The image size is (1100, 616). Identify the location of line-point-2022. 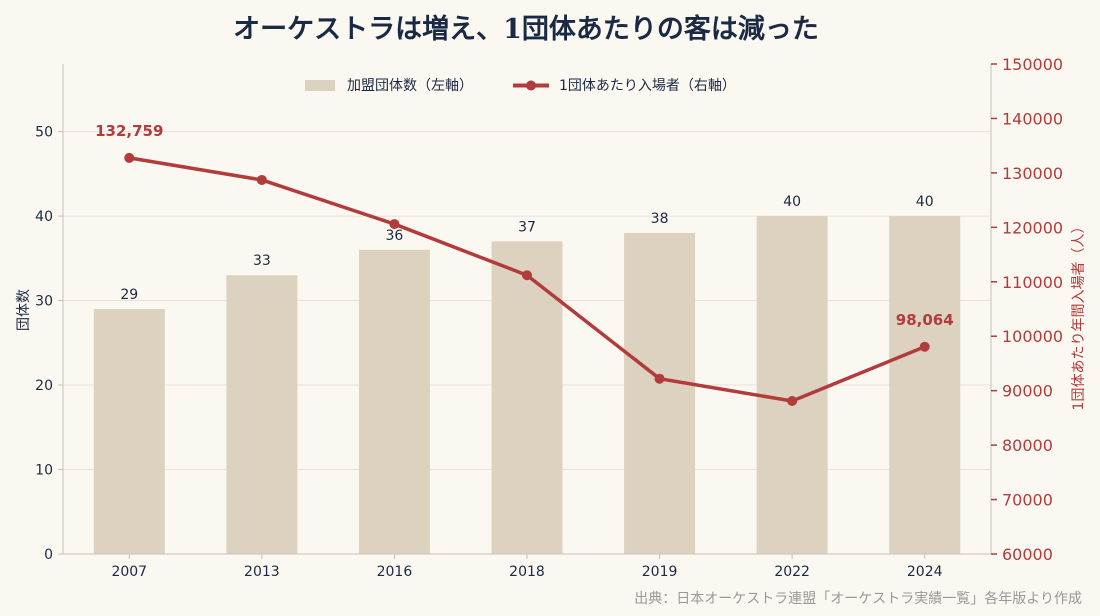
(792, 401).